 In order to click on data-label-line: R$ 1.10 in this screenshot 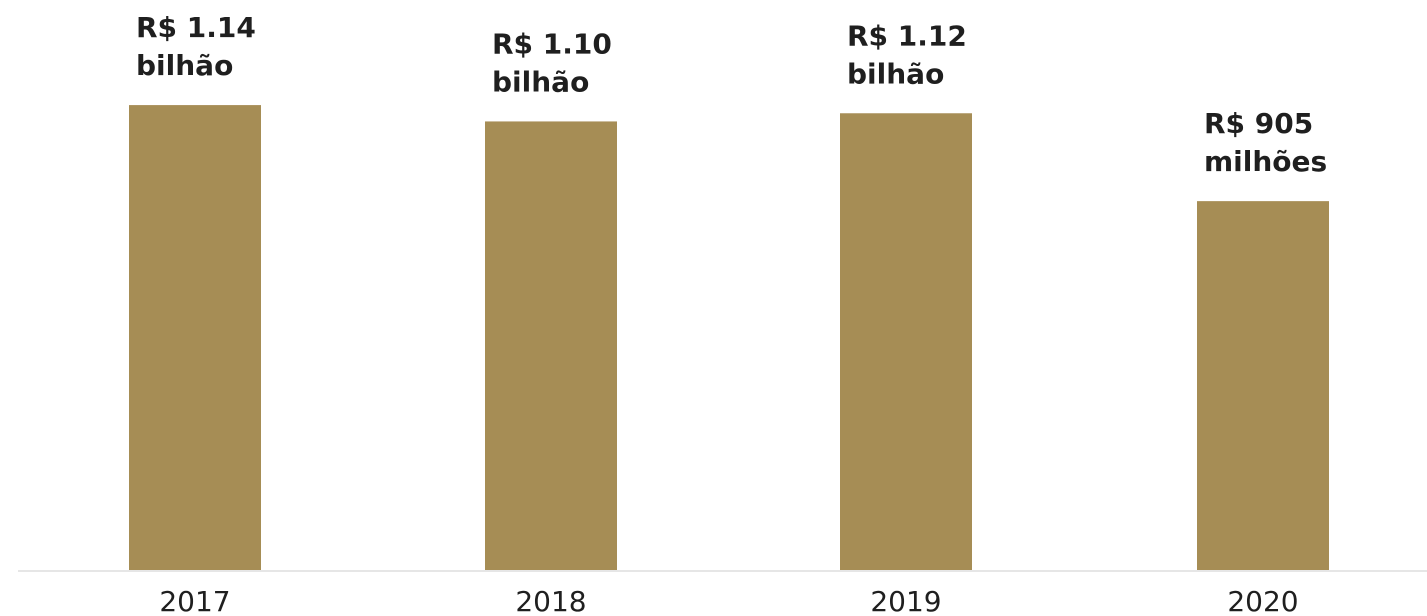, I will do `click(552, 43)`.